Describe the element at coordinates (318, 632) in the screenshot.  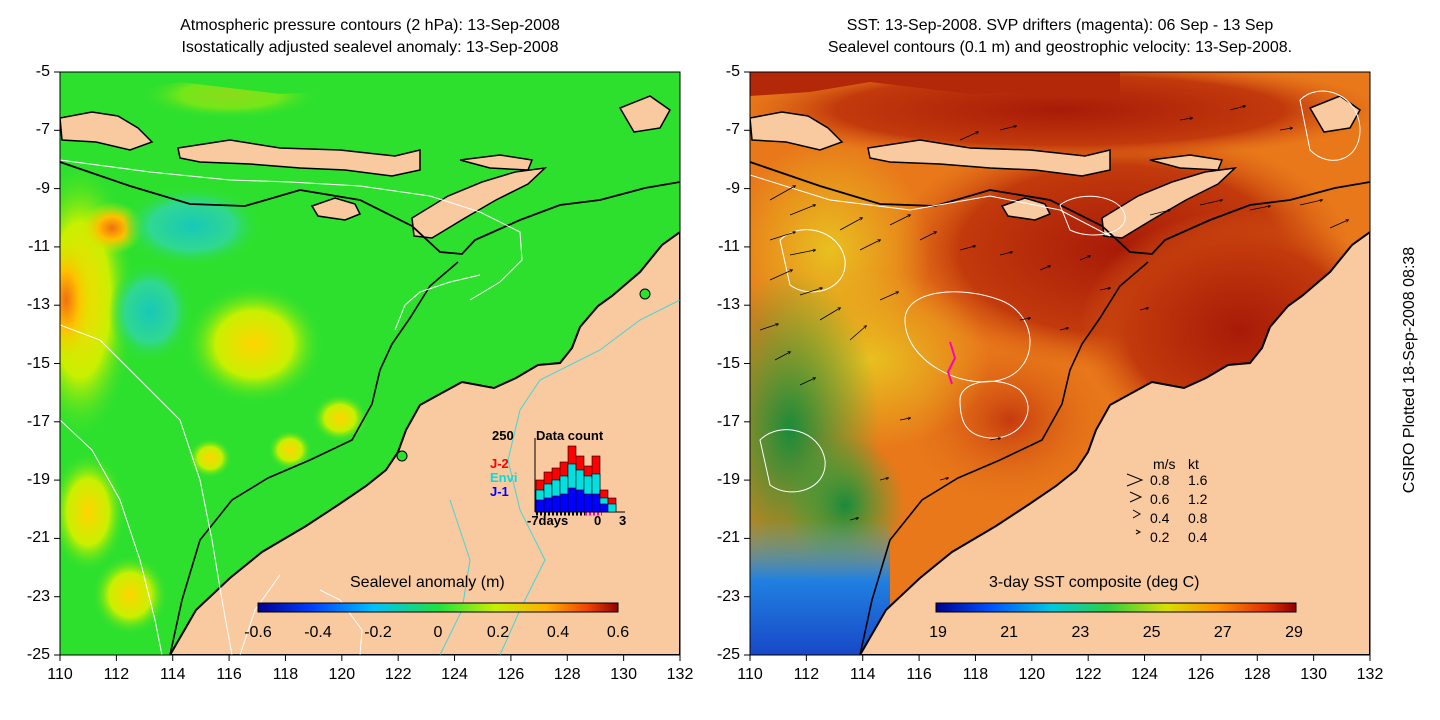
I see `colorbar-tick-label: -0.4` at that location.